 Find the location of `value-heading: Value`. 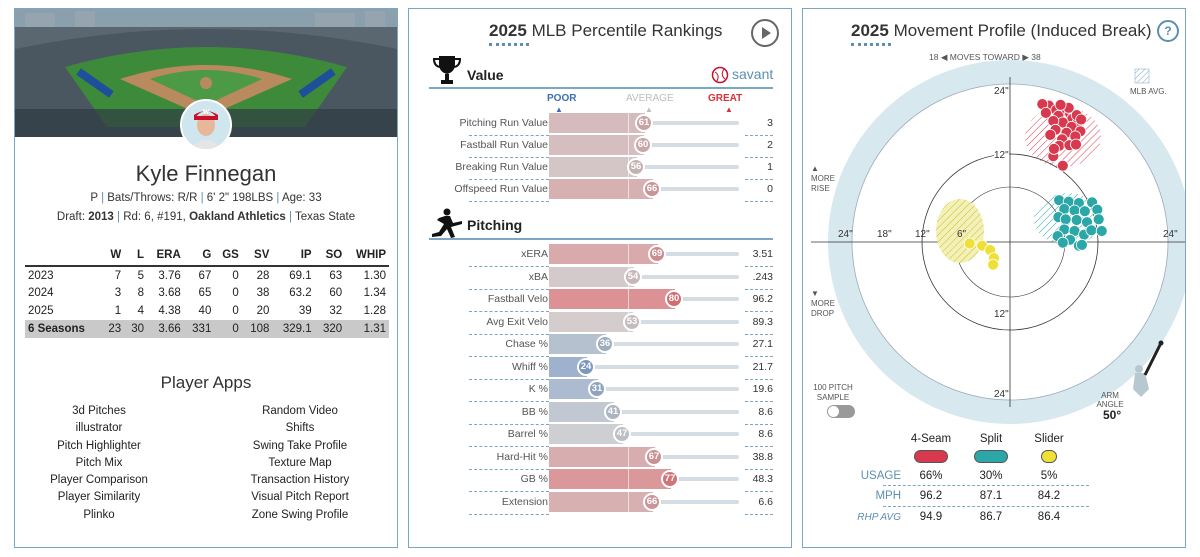

value-heading: Value is located at coordinates (485, 75).